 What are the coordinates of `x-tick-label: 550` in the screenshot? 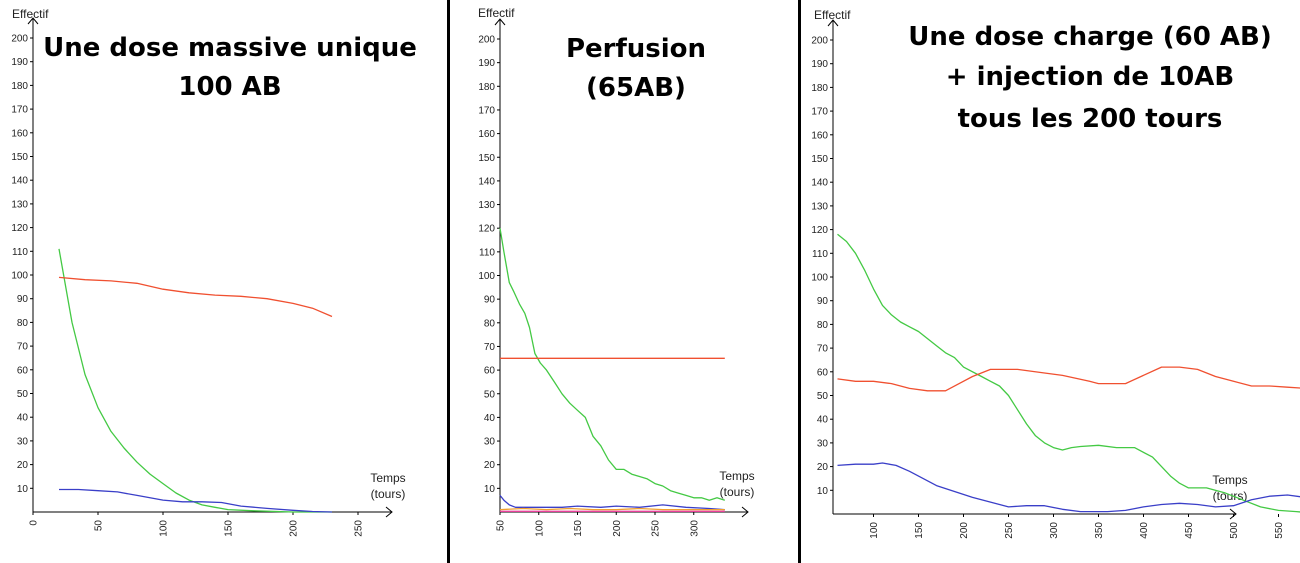 It's located at (1279, 530).